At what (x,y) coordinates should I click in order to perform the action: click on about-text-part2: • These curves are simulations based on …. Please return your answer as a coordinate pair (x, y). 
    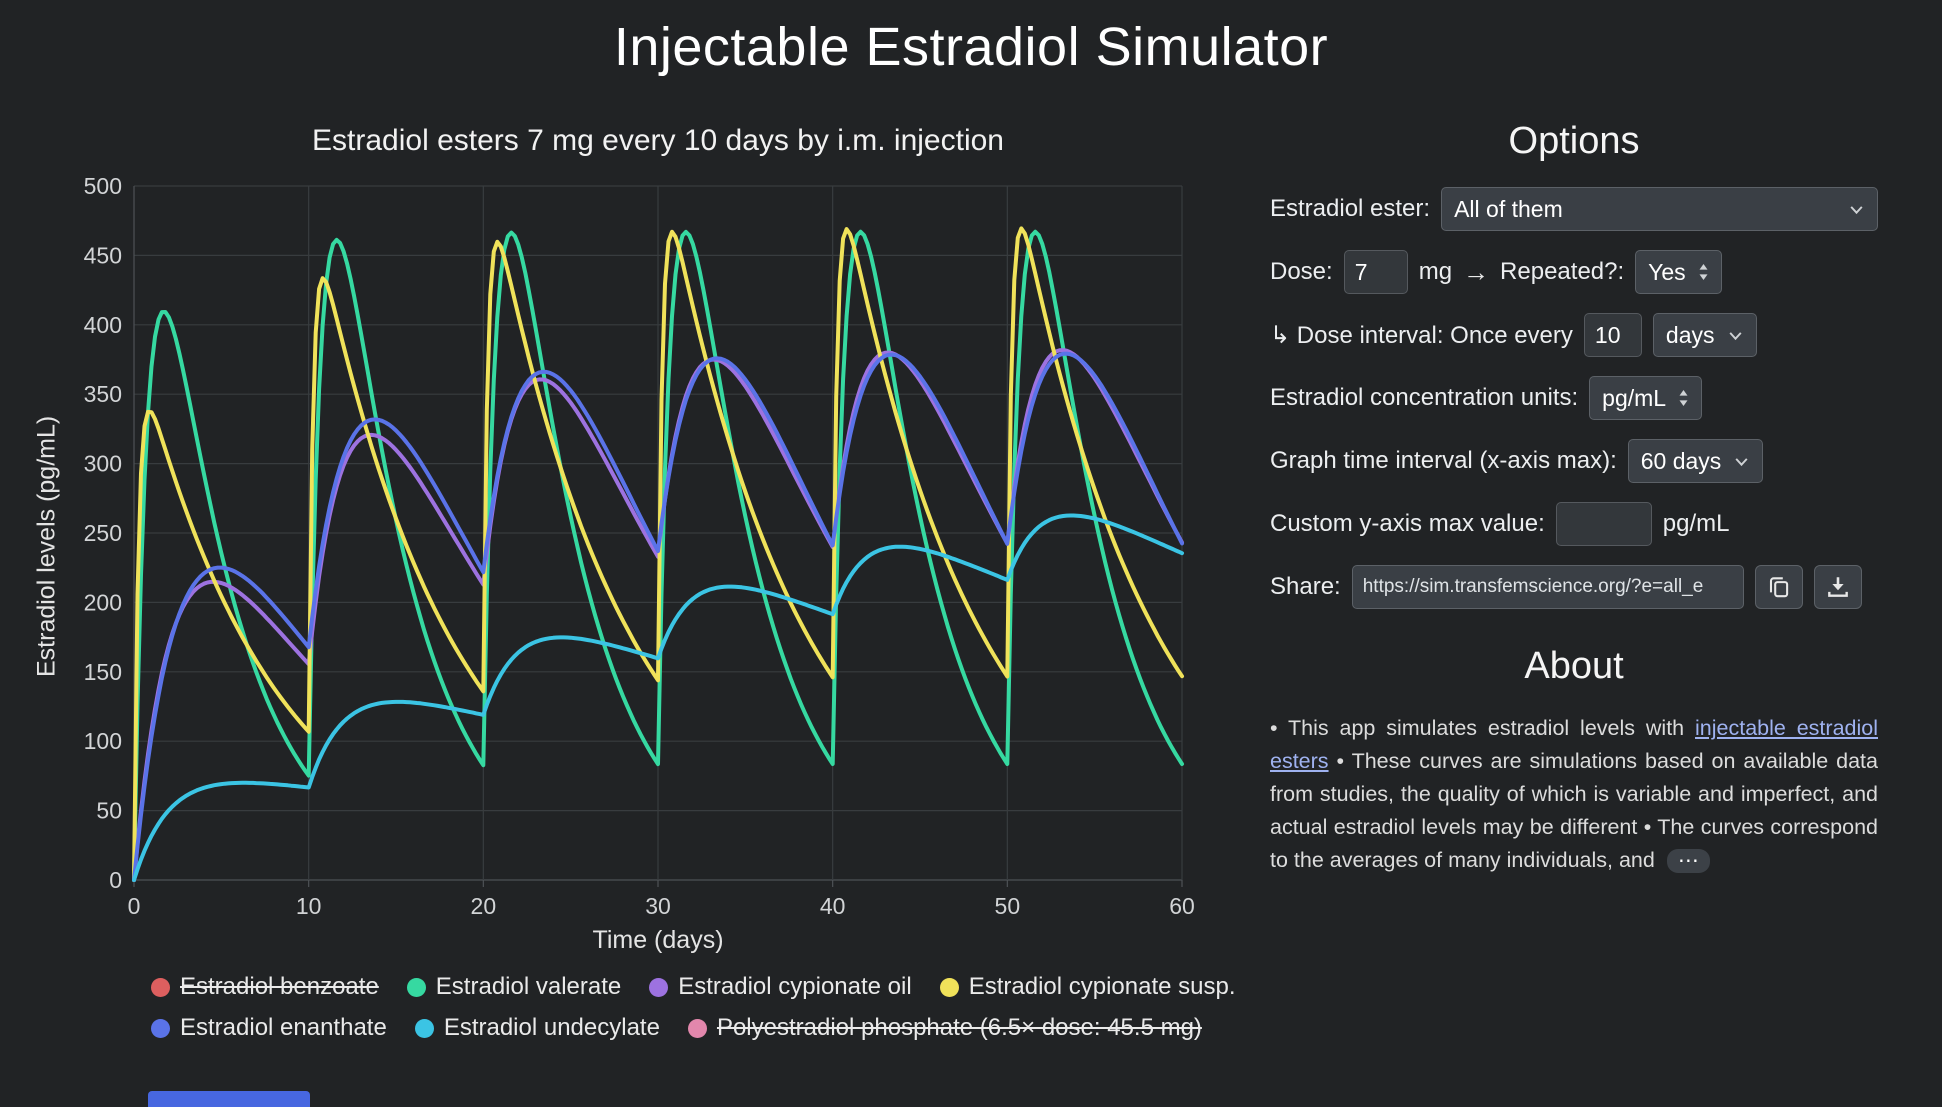
    Looking at the image, I should click on (1574, 810).